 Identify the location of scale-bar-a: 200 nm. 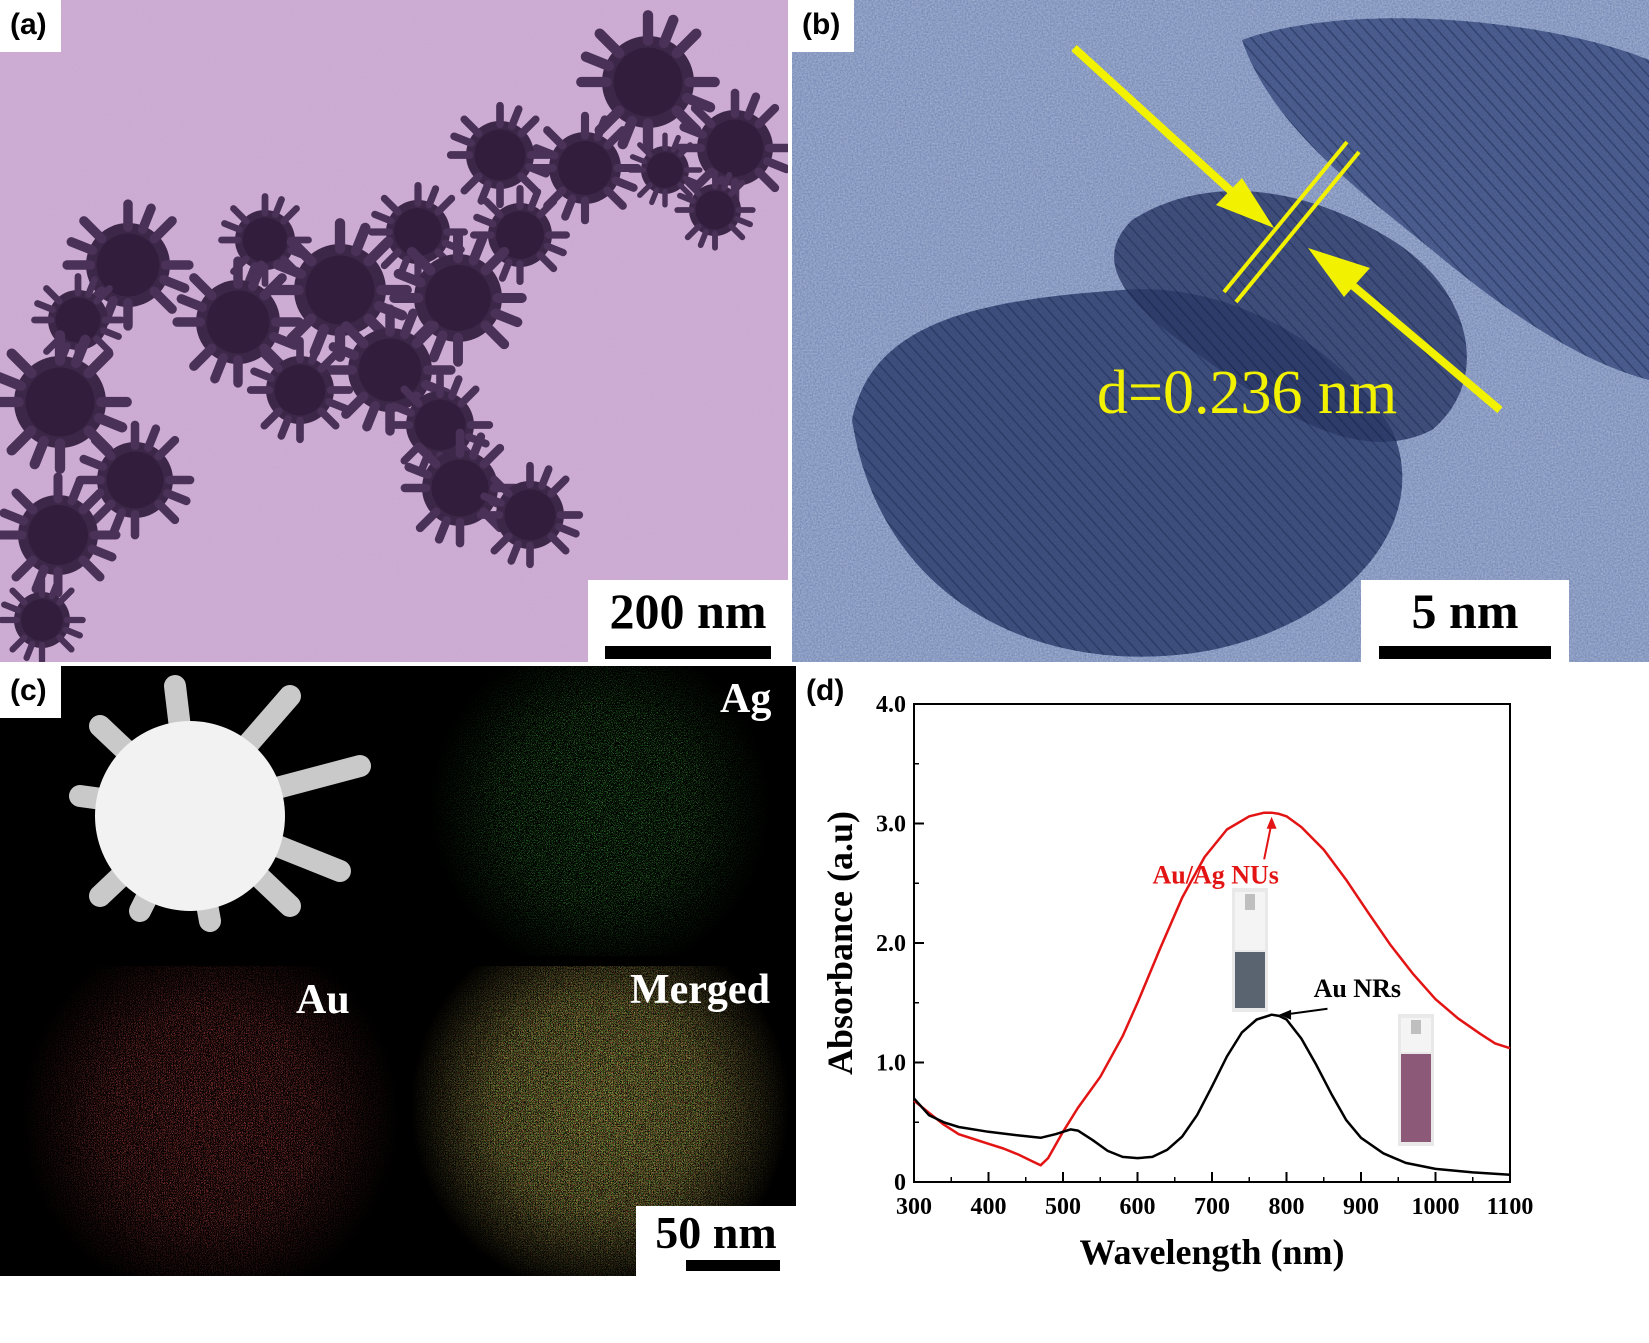
(688, 621).